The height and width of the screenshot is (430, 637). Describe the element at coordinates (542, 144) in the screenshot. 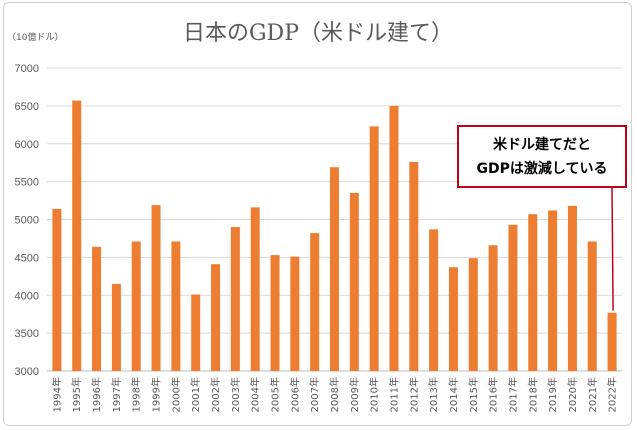

I see `annotation-line-1: 米ドル建てだと` at that location.